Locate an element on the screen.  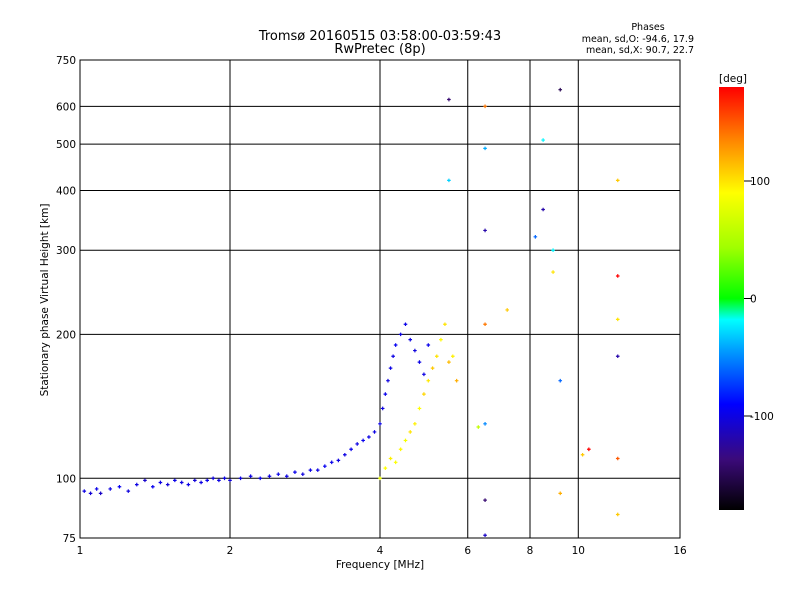
x-tick-label-0: 1 is located at coordinates (80, 551).